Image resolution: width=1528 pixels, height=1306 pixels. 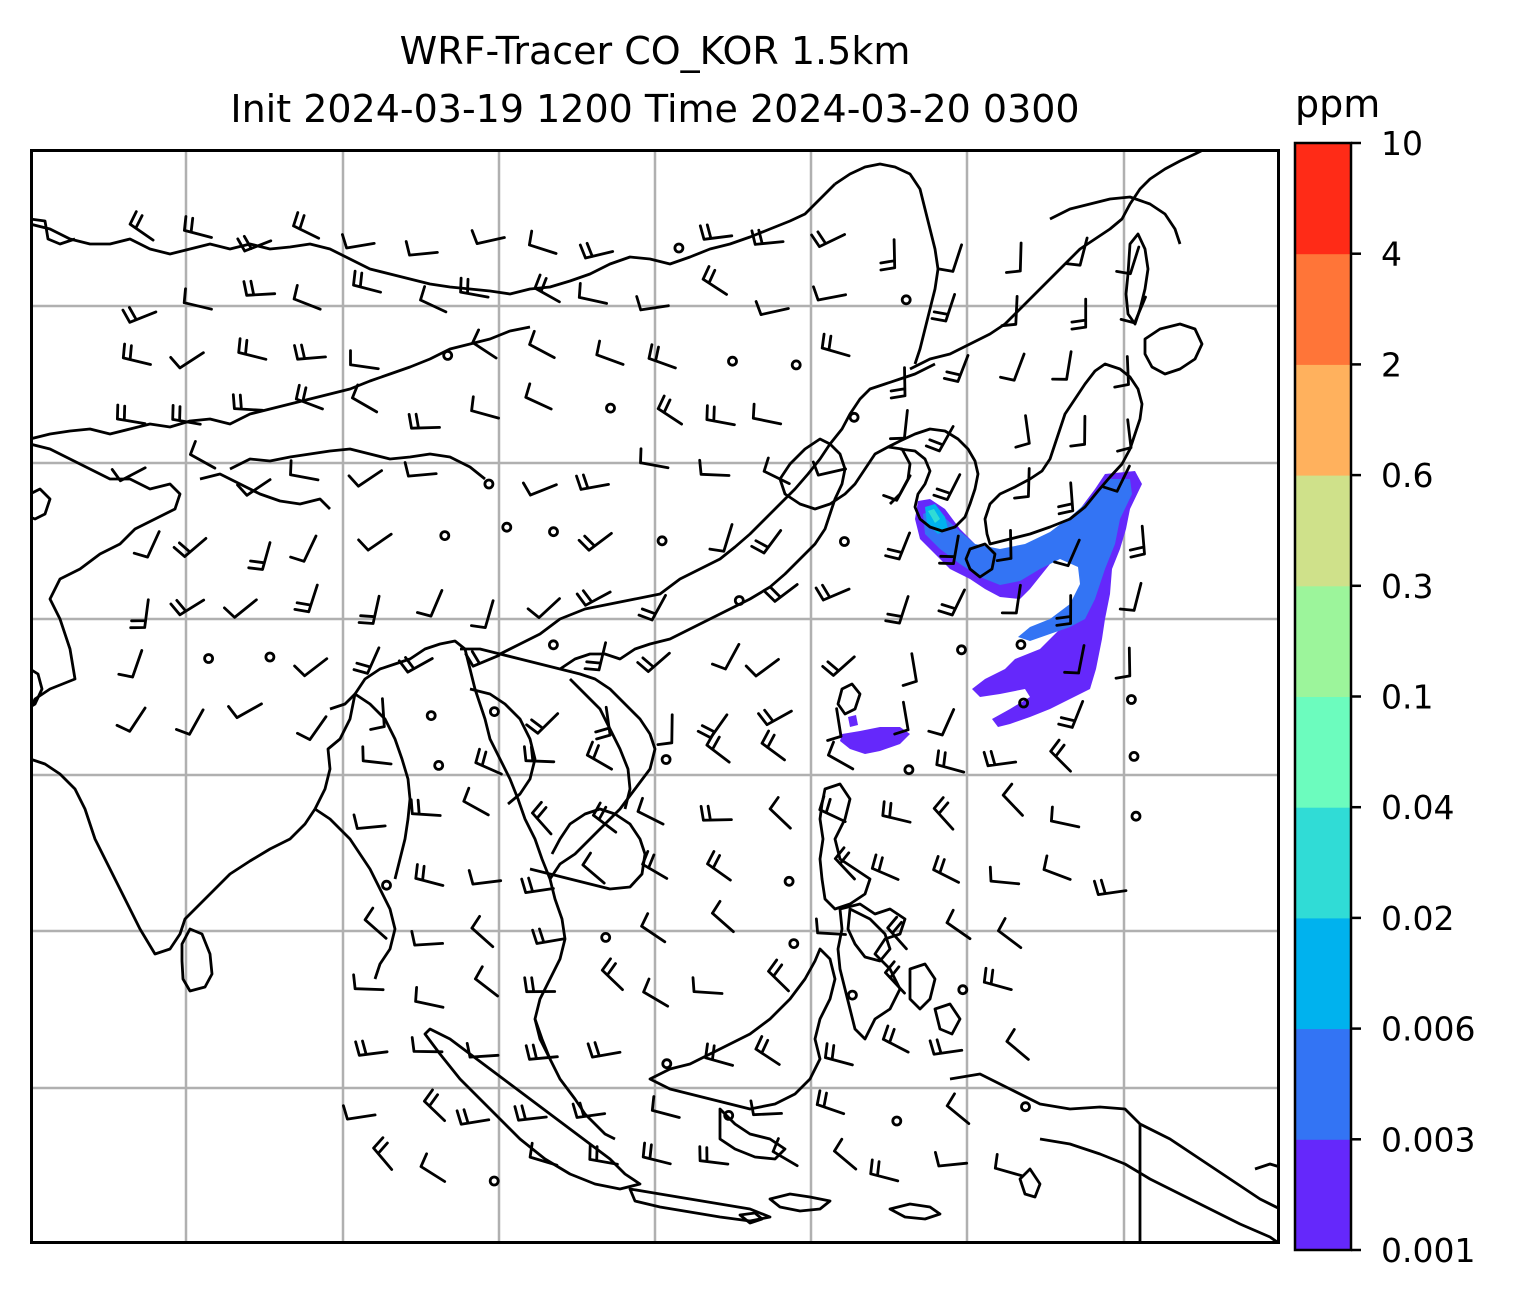 I want to click on colorbar-tick-label: 0.003, so click(x=1428, y=1139).